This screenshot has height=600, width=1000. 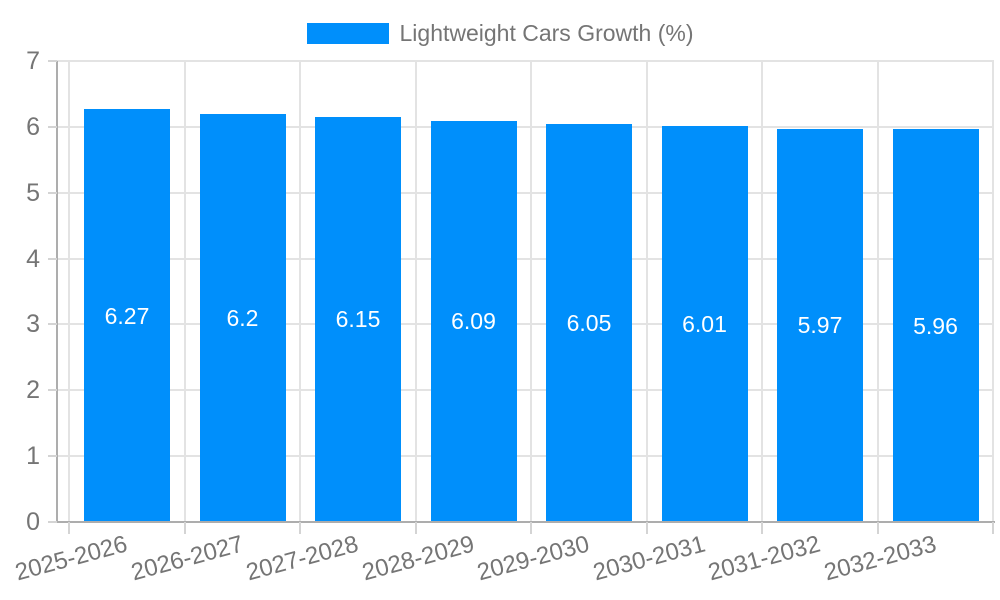 What do you see at coordinates (33, 456) in the screenshot?
I see `y-tick-label: 1` at bounding box center [33, 456].